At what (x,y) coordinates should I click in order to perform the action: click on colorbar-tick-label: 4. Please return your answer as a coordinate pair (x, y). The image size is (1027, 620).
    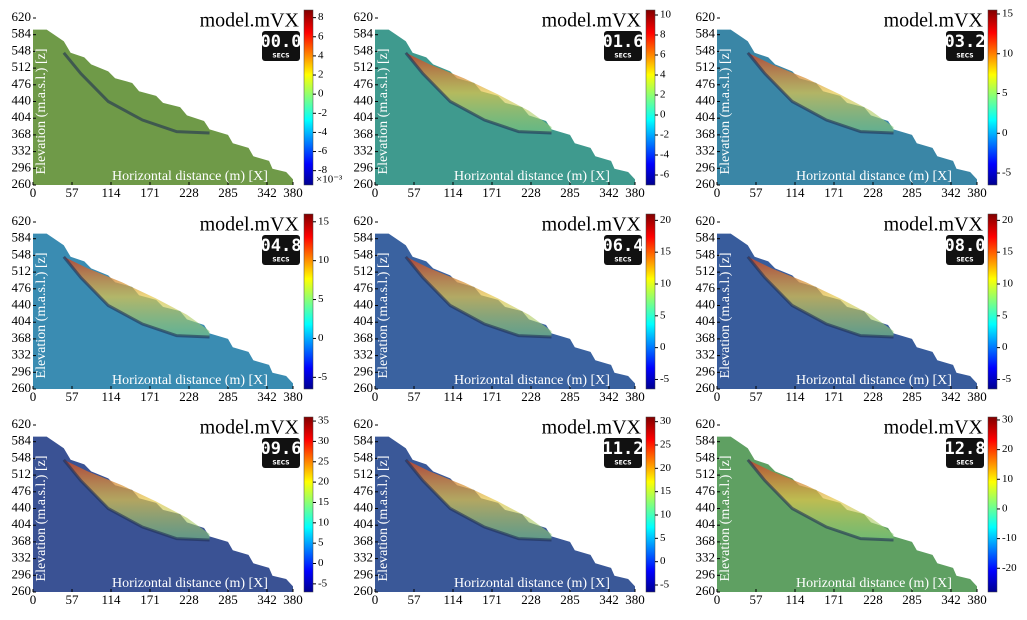
    Looking at the image, I should click on (321, 55).